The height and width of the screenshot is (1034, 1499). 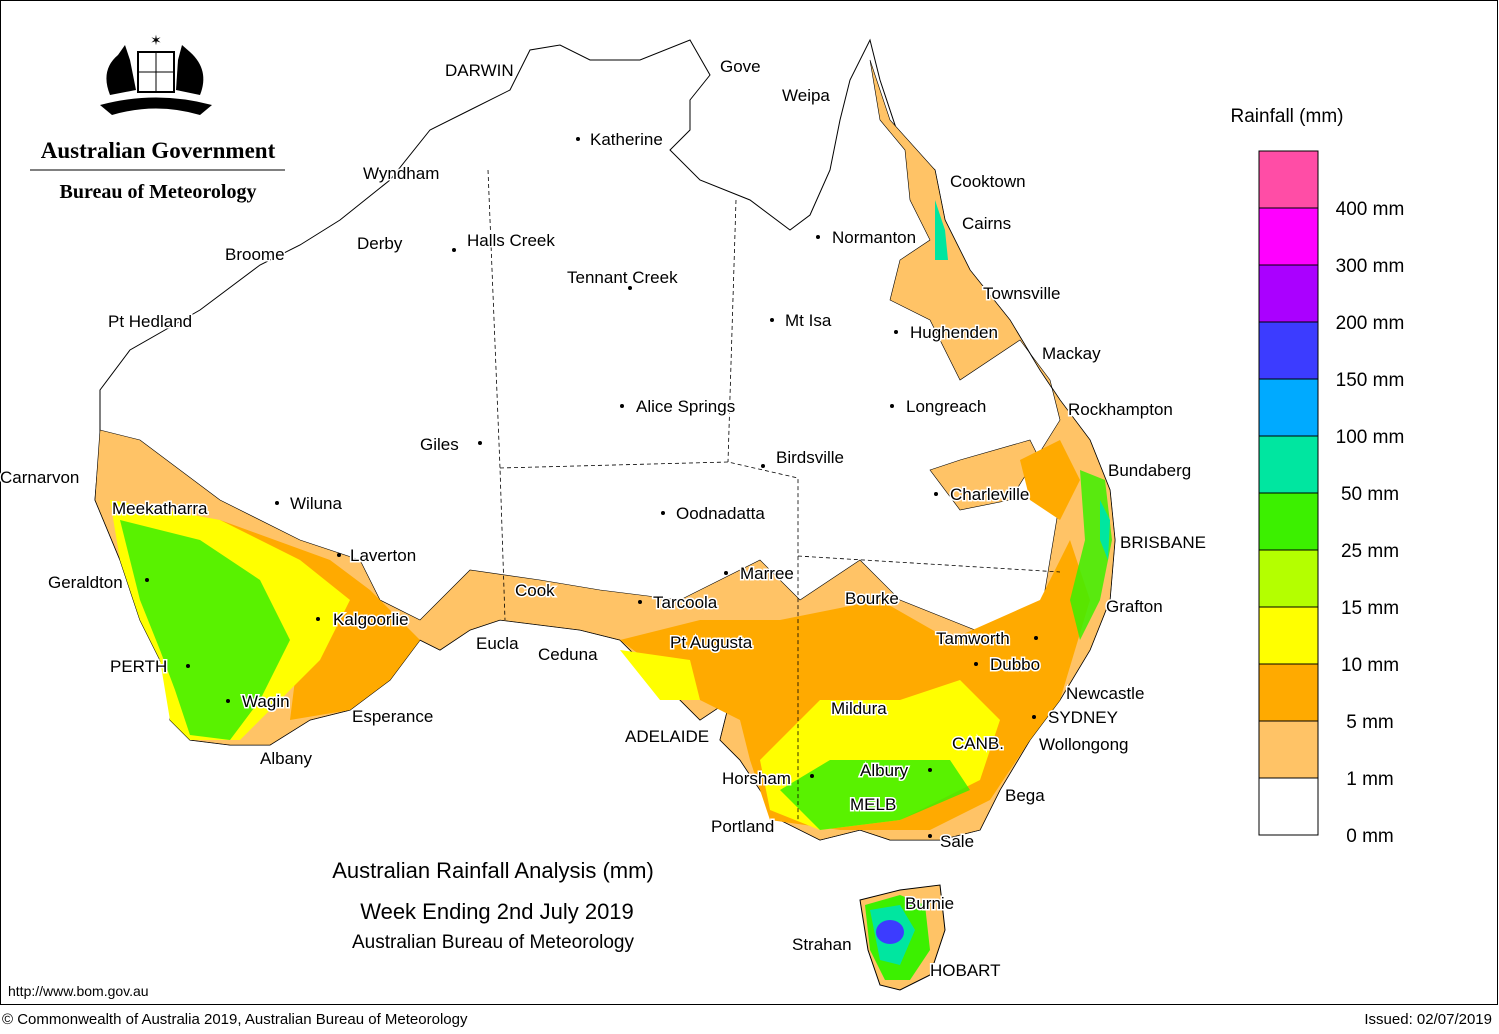 What do you see at coordinates (1370, 608) in the screenshot?
I see `legend-label: 15 mm` at bounding box center [1370, 608].